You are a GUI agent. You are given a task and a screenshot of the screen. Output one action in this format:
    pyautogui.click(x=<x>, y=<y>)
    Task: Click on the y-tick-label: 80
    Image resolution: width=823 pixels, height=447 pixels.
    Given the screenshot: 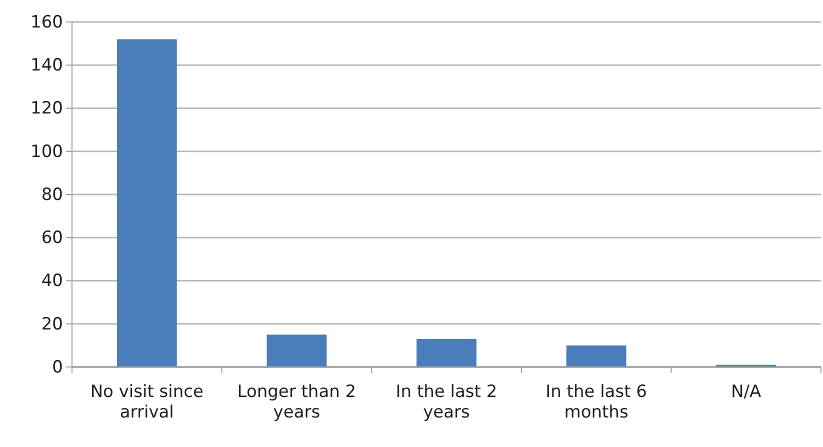 What is the action you would take?
    pyautogui.click(x=52, y=194)
    